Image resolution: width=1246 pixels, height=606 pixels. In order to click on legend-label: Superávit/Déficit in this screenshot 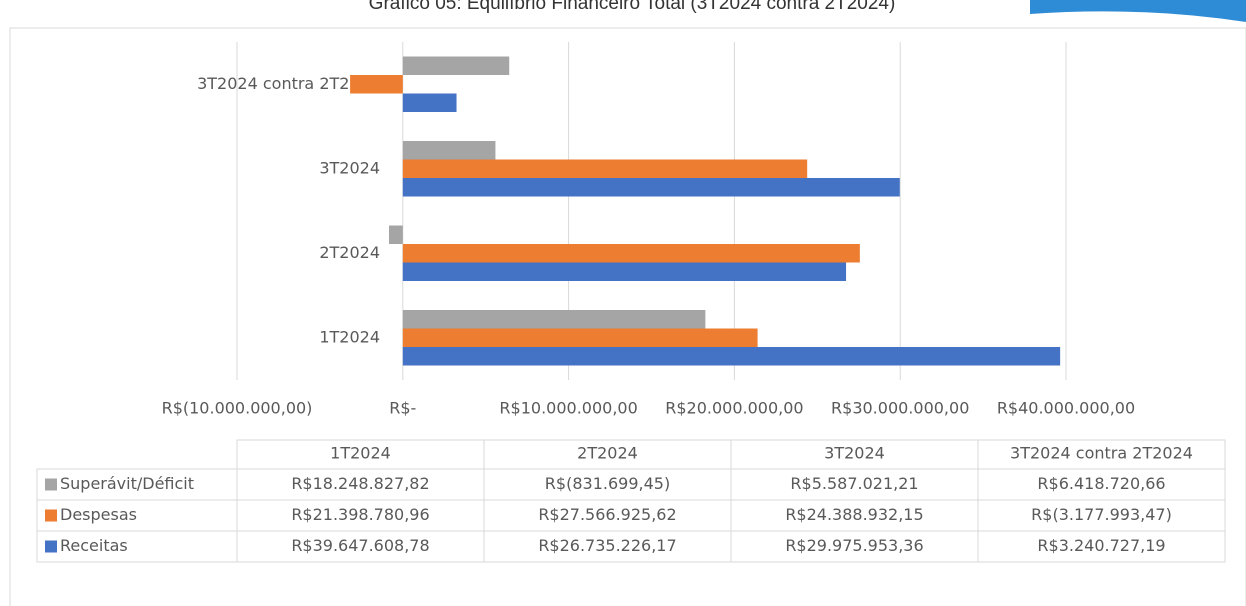, I will do `click(127, 483)`.